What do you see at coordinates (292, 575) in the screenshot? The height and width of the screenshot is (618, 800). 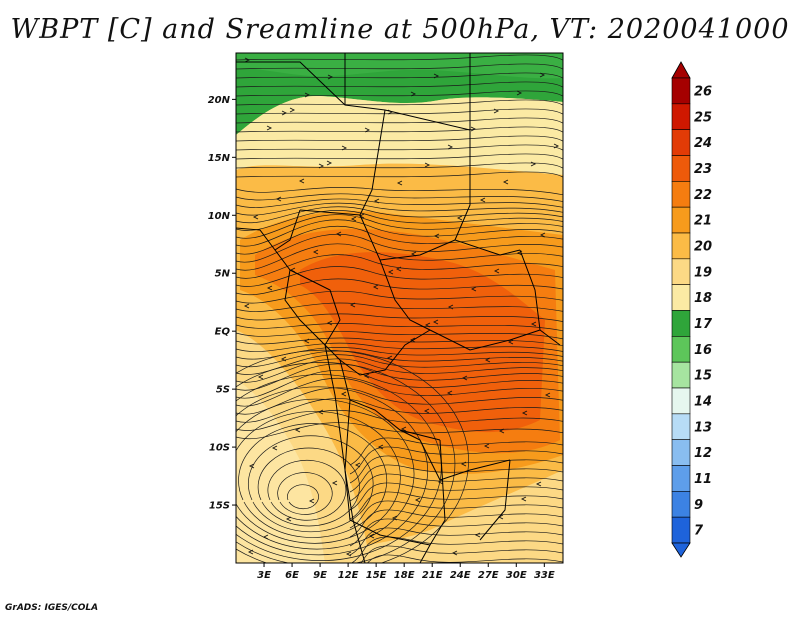 I see `lon-label-6E: 6E` at bounding box center [292, 575].